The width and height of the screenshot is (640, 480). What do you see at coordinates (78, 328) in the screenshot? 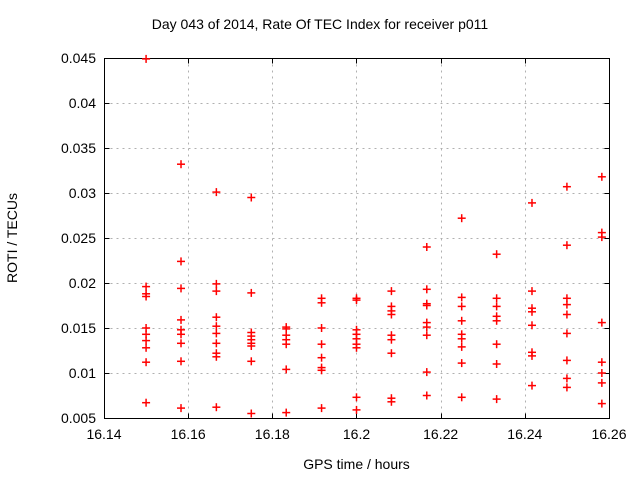
I see `y-tick-label: 0.015` at bounding box center [78, 328].